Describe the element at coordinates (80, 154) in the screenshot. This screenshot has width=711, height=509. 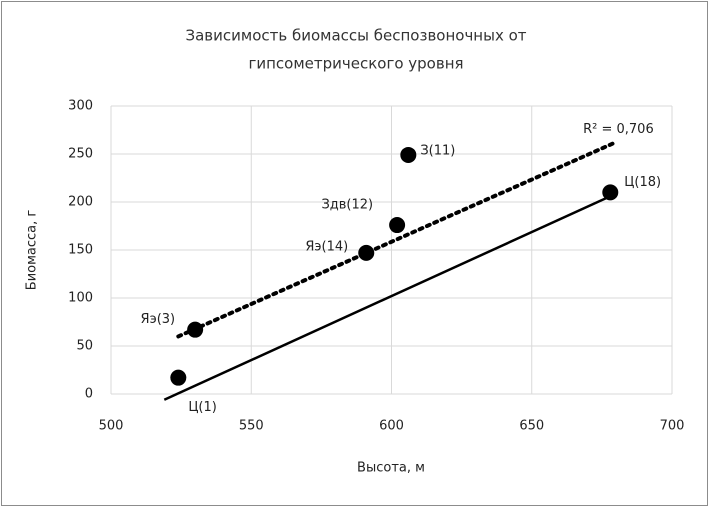
I see `y-tick-label: 250` at that location.